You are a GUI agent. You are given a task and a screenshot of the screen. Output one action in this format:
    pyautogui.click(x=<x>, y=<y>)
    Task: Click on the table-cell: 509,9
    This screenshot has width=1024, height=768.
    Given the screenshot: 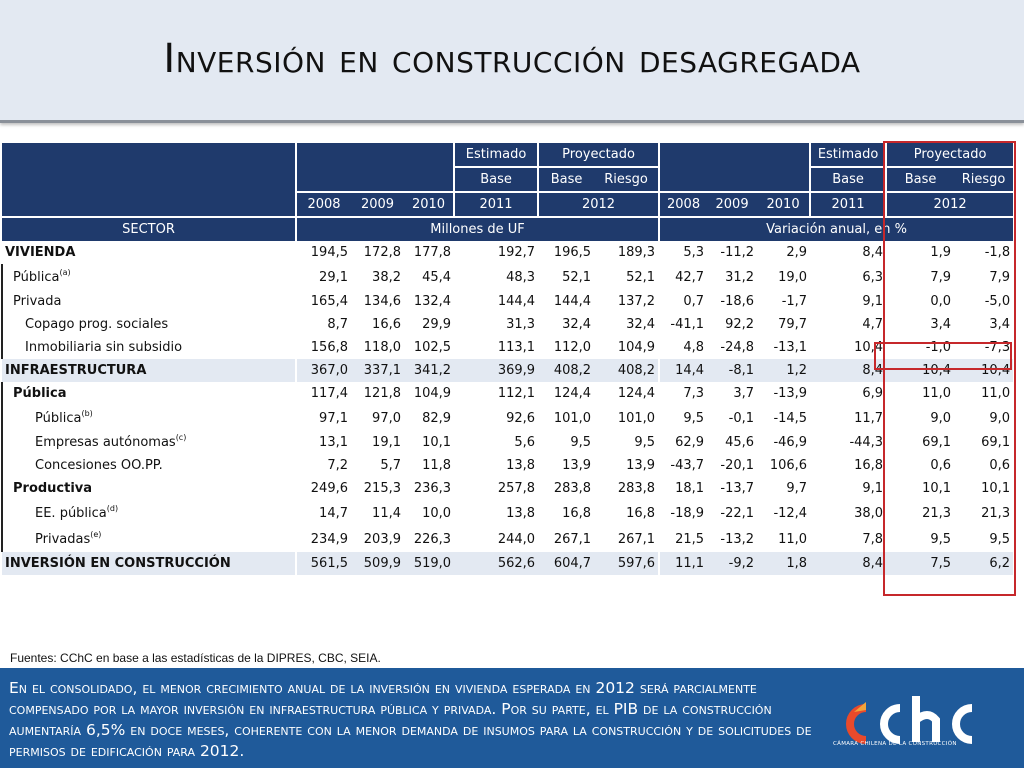 What is the action you would take?
    pyautogui.click(x=377, y=563)
    